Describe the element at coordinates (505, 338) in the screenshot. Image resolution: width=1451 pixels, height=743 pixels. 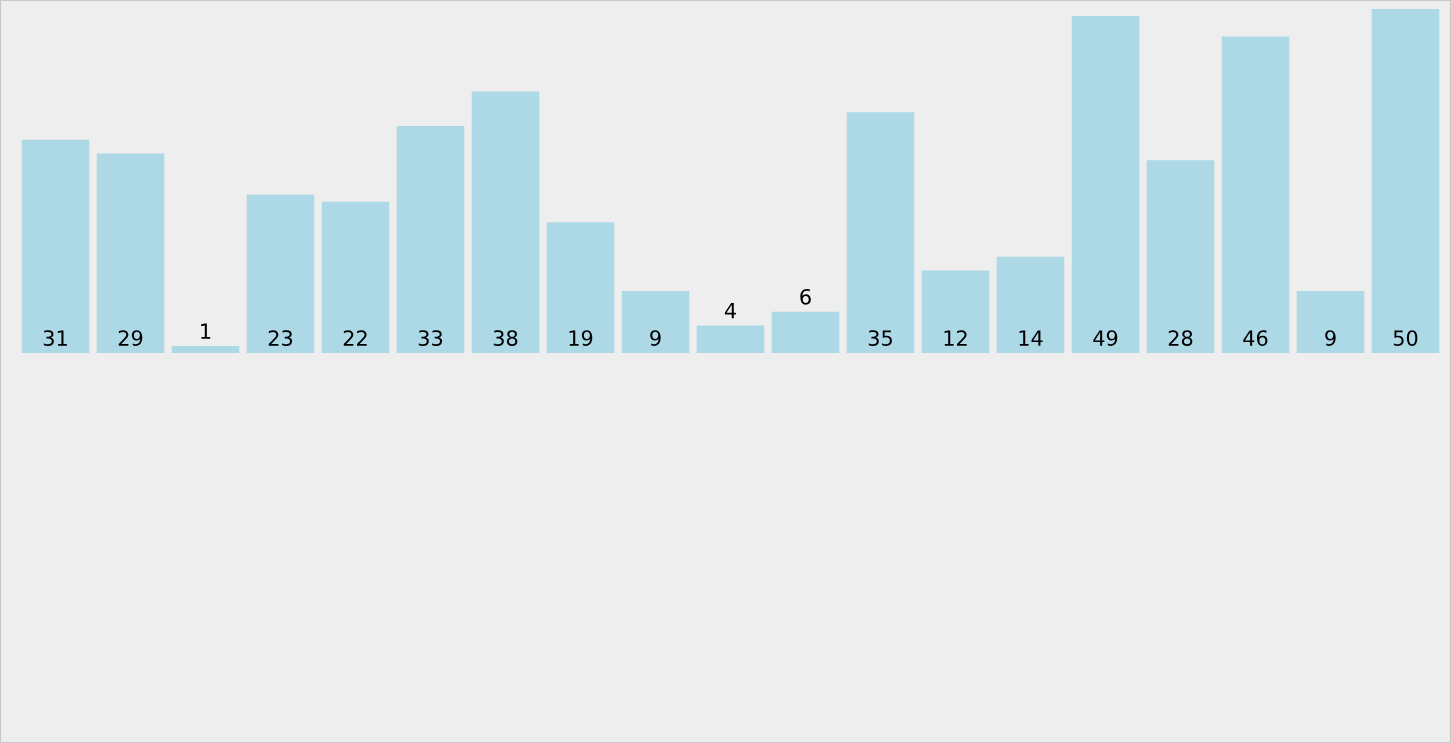
I see `data-label: 38` at that location.